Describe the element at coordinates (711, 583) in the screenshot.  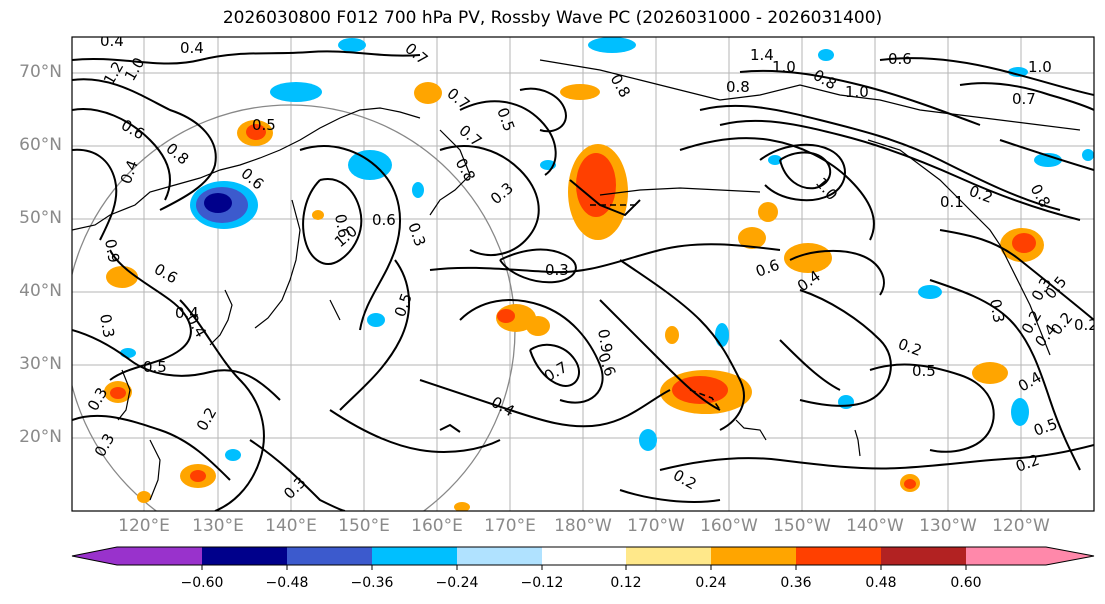
I see `colorbar-tick-label: 0.24` at that location.